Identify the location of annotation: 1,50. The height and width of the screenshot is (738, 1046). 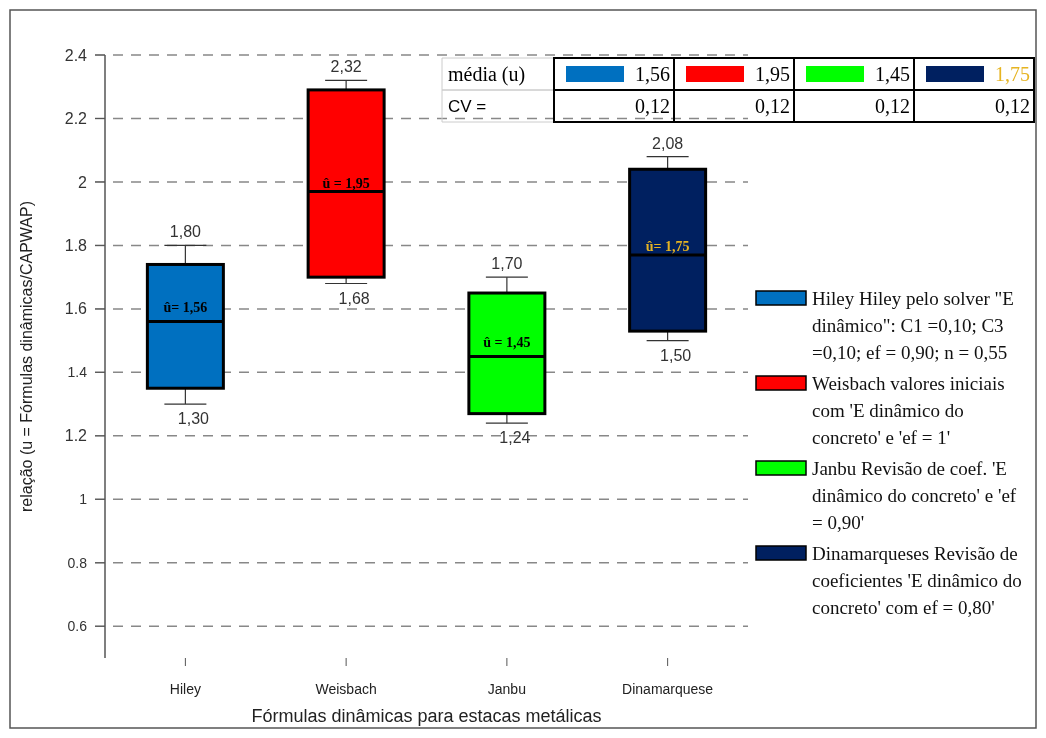
(676, 355).